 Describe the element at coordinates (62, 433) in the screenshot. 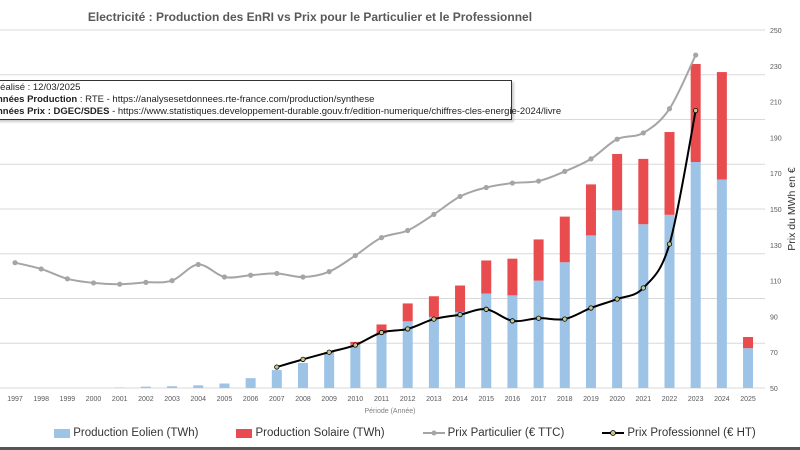

I see `legend-swatch-eolien` at that location.